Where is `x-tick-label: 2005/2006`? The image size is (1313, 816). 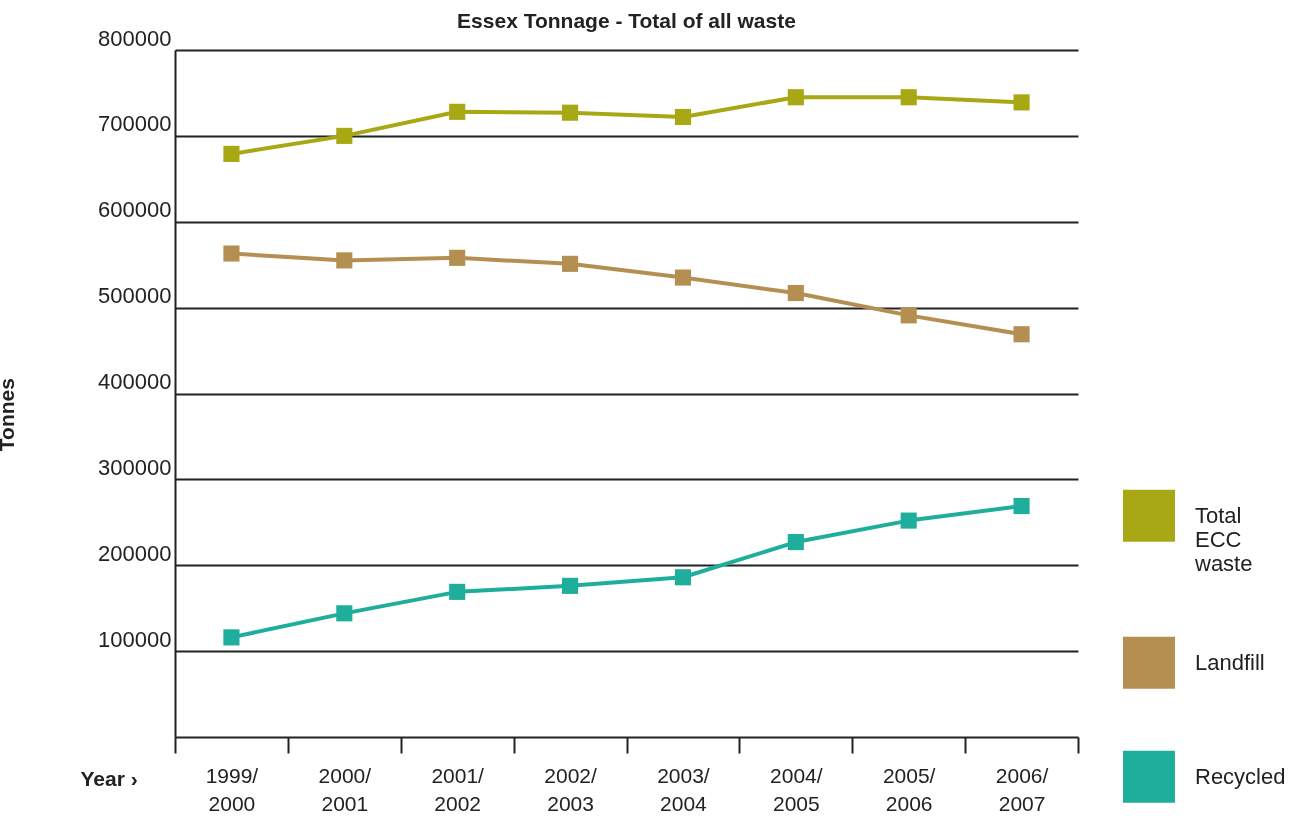 x-tick-label: 2005/2006 is located at coordinates (909, 789).